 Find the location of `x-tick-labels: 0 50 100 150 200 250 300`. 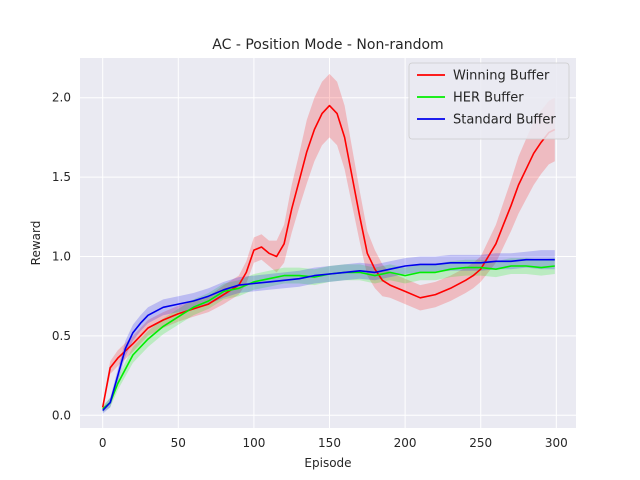

x-tick-labels: 0 50 100 150 200 250 300 is located at coordinates (333, 443).